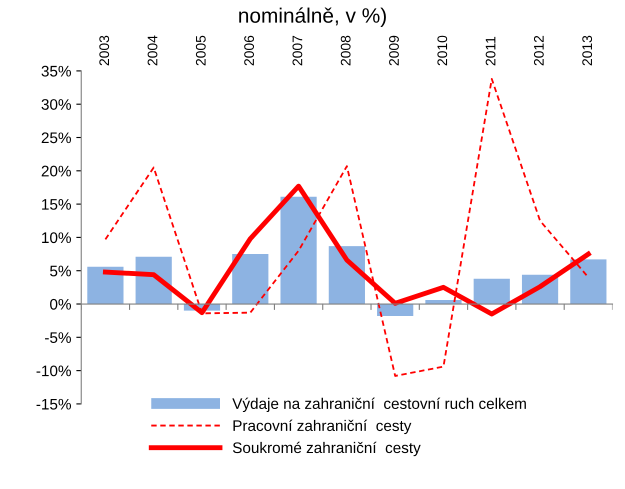 This screenshot has height=489, width=625. Describe the element at coordinates (491, 51) in the screenshot. I see `x-tick-label: 2011` at that location.